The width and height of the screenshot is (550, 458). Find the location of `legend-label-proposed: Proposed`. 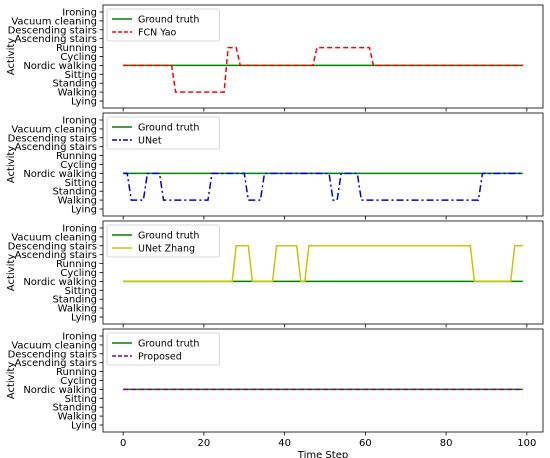

legend-label-proposed: Proposed is located at coordinates (160, 357).